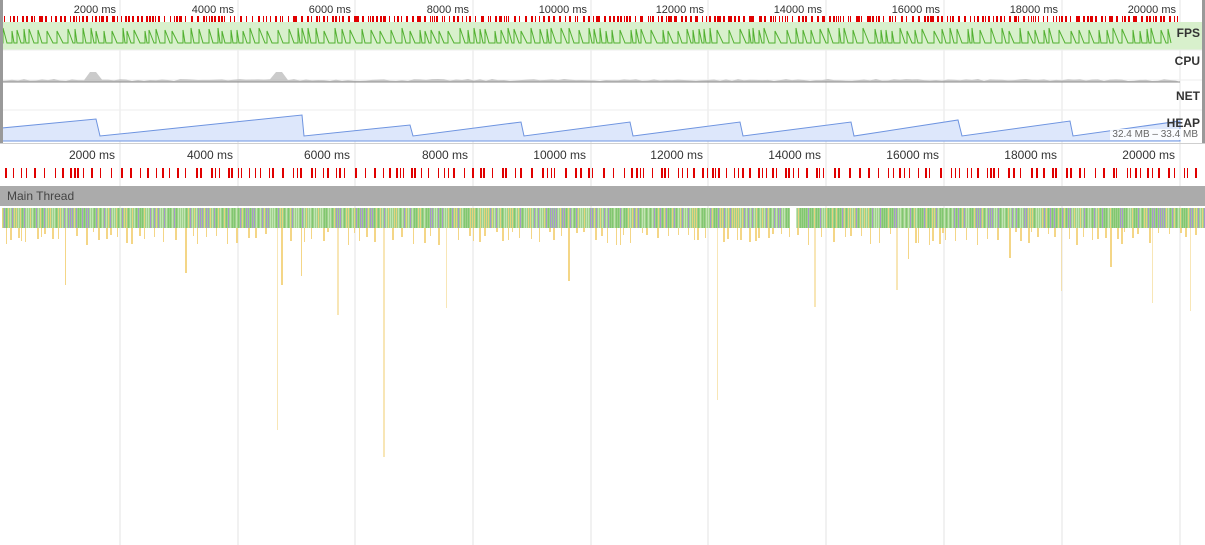 This screenshot has height=545, width=1205. What do you see at coordinates (602, 196) in the screenshot?
I see `main-thread-header: Main Thread` at bounding box center [602, 196].